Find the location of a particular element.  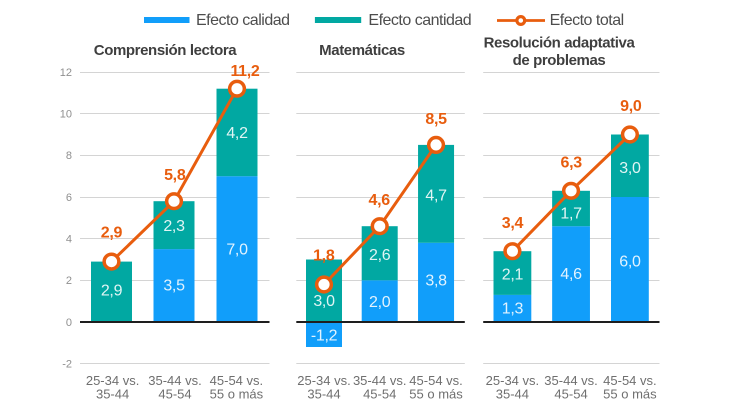

svg-text: Matemáticas is located at coordinates (362, 50).